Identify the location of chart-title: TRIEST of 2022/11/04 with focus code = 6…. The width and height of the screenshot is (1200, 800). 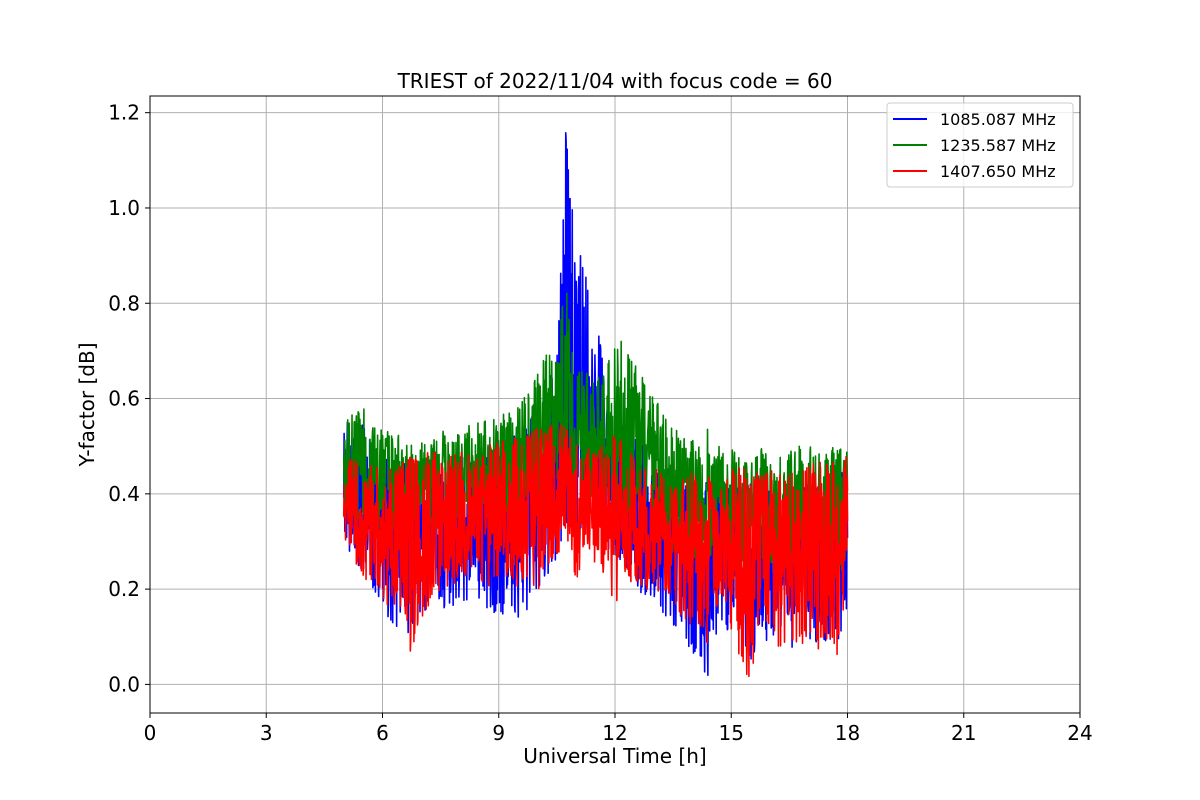
(615, 81).